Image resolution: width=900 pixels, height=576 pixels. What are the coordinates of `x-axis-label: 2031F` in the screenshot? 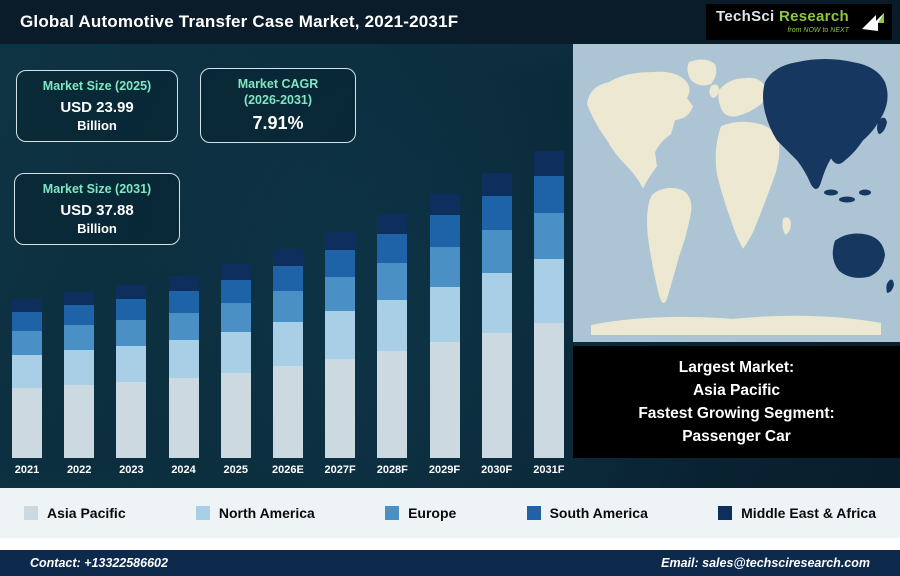 It's located at (549, 470).